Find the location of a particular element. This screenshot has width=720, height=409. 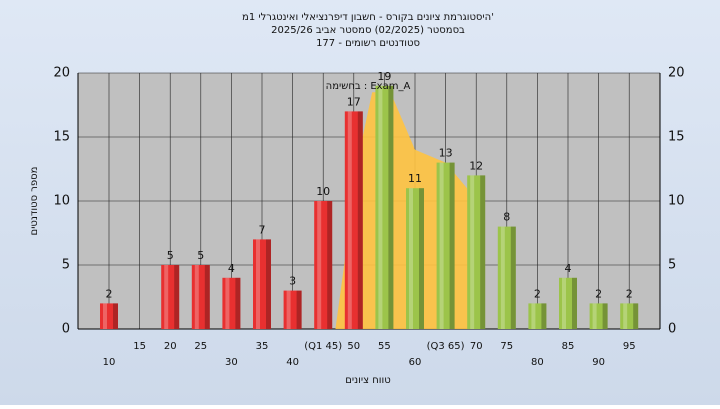

chart-subtitle: בסמסטר (02/2025) סמסטר אביב 2025/26 is located at coordinates (368, 30).